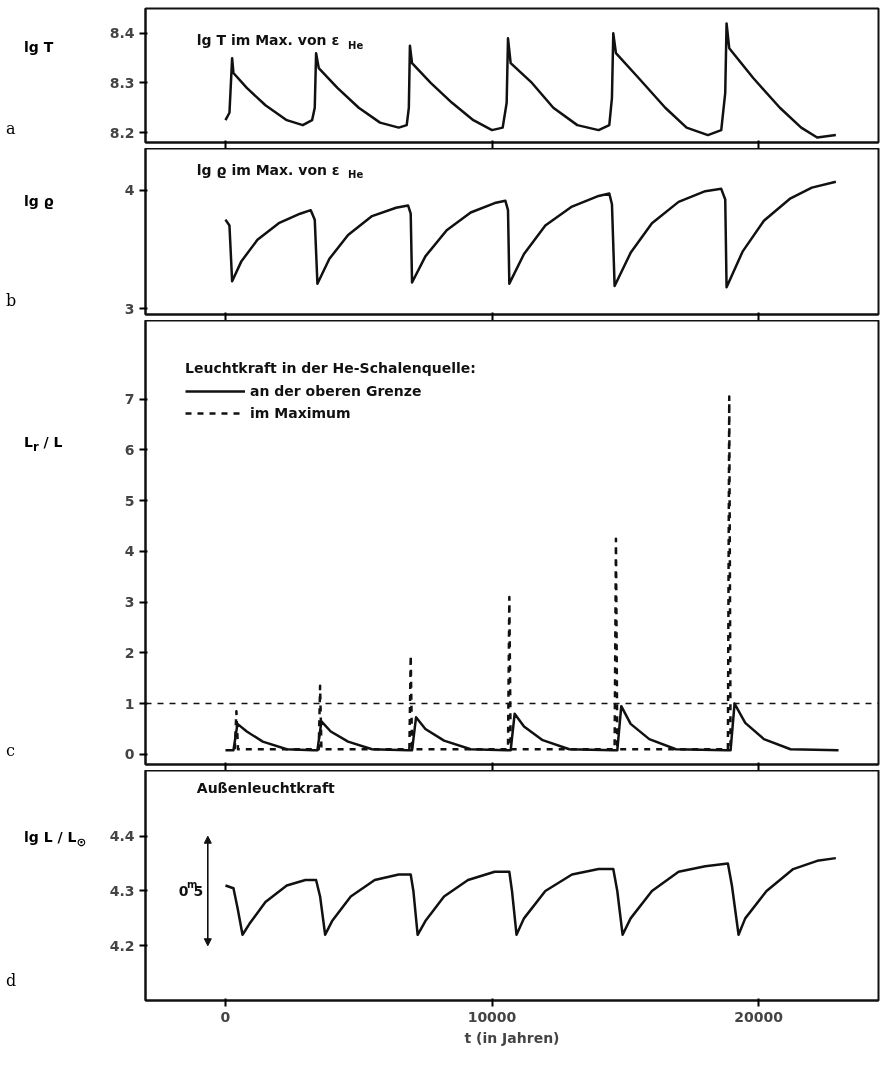 The height and width of the screenshot is (1065, 886). What do you see at coordinates (122, 82) in the screenshot?
I see `y-tick-label: 8.3` at bounding box center [122, 82].